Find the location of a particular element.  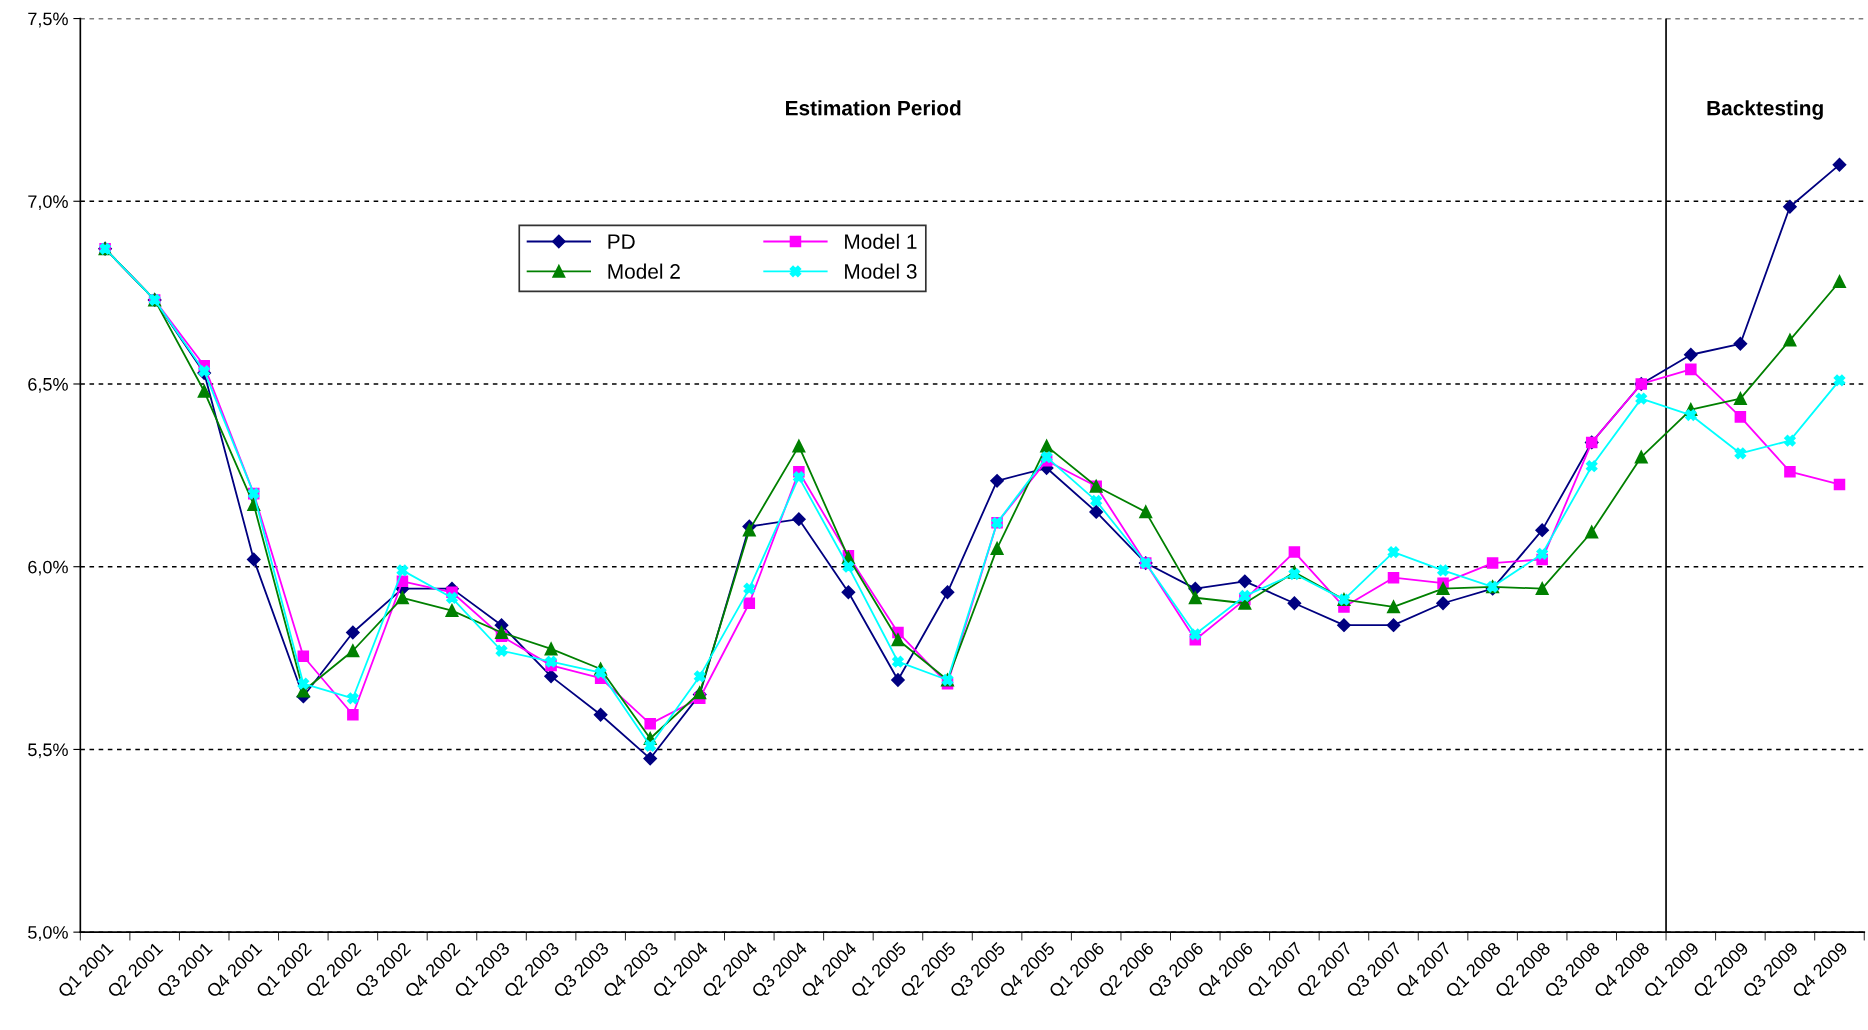

legend-label: Model 3 is located at coordinates (881, 271).